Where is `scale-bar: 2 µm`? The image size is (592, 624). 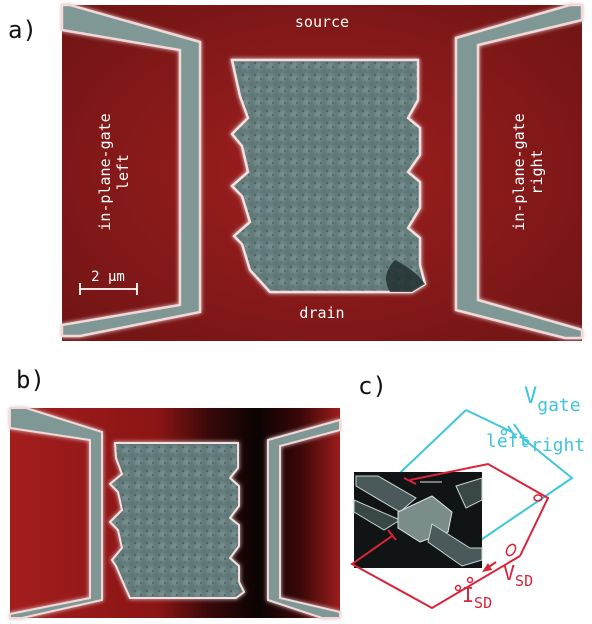
scale-bar: 2 µm is located at coordinates (108, 282).